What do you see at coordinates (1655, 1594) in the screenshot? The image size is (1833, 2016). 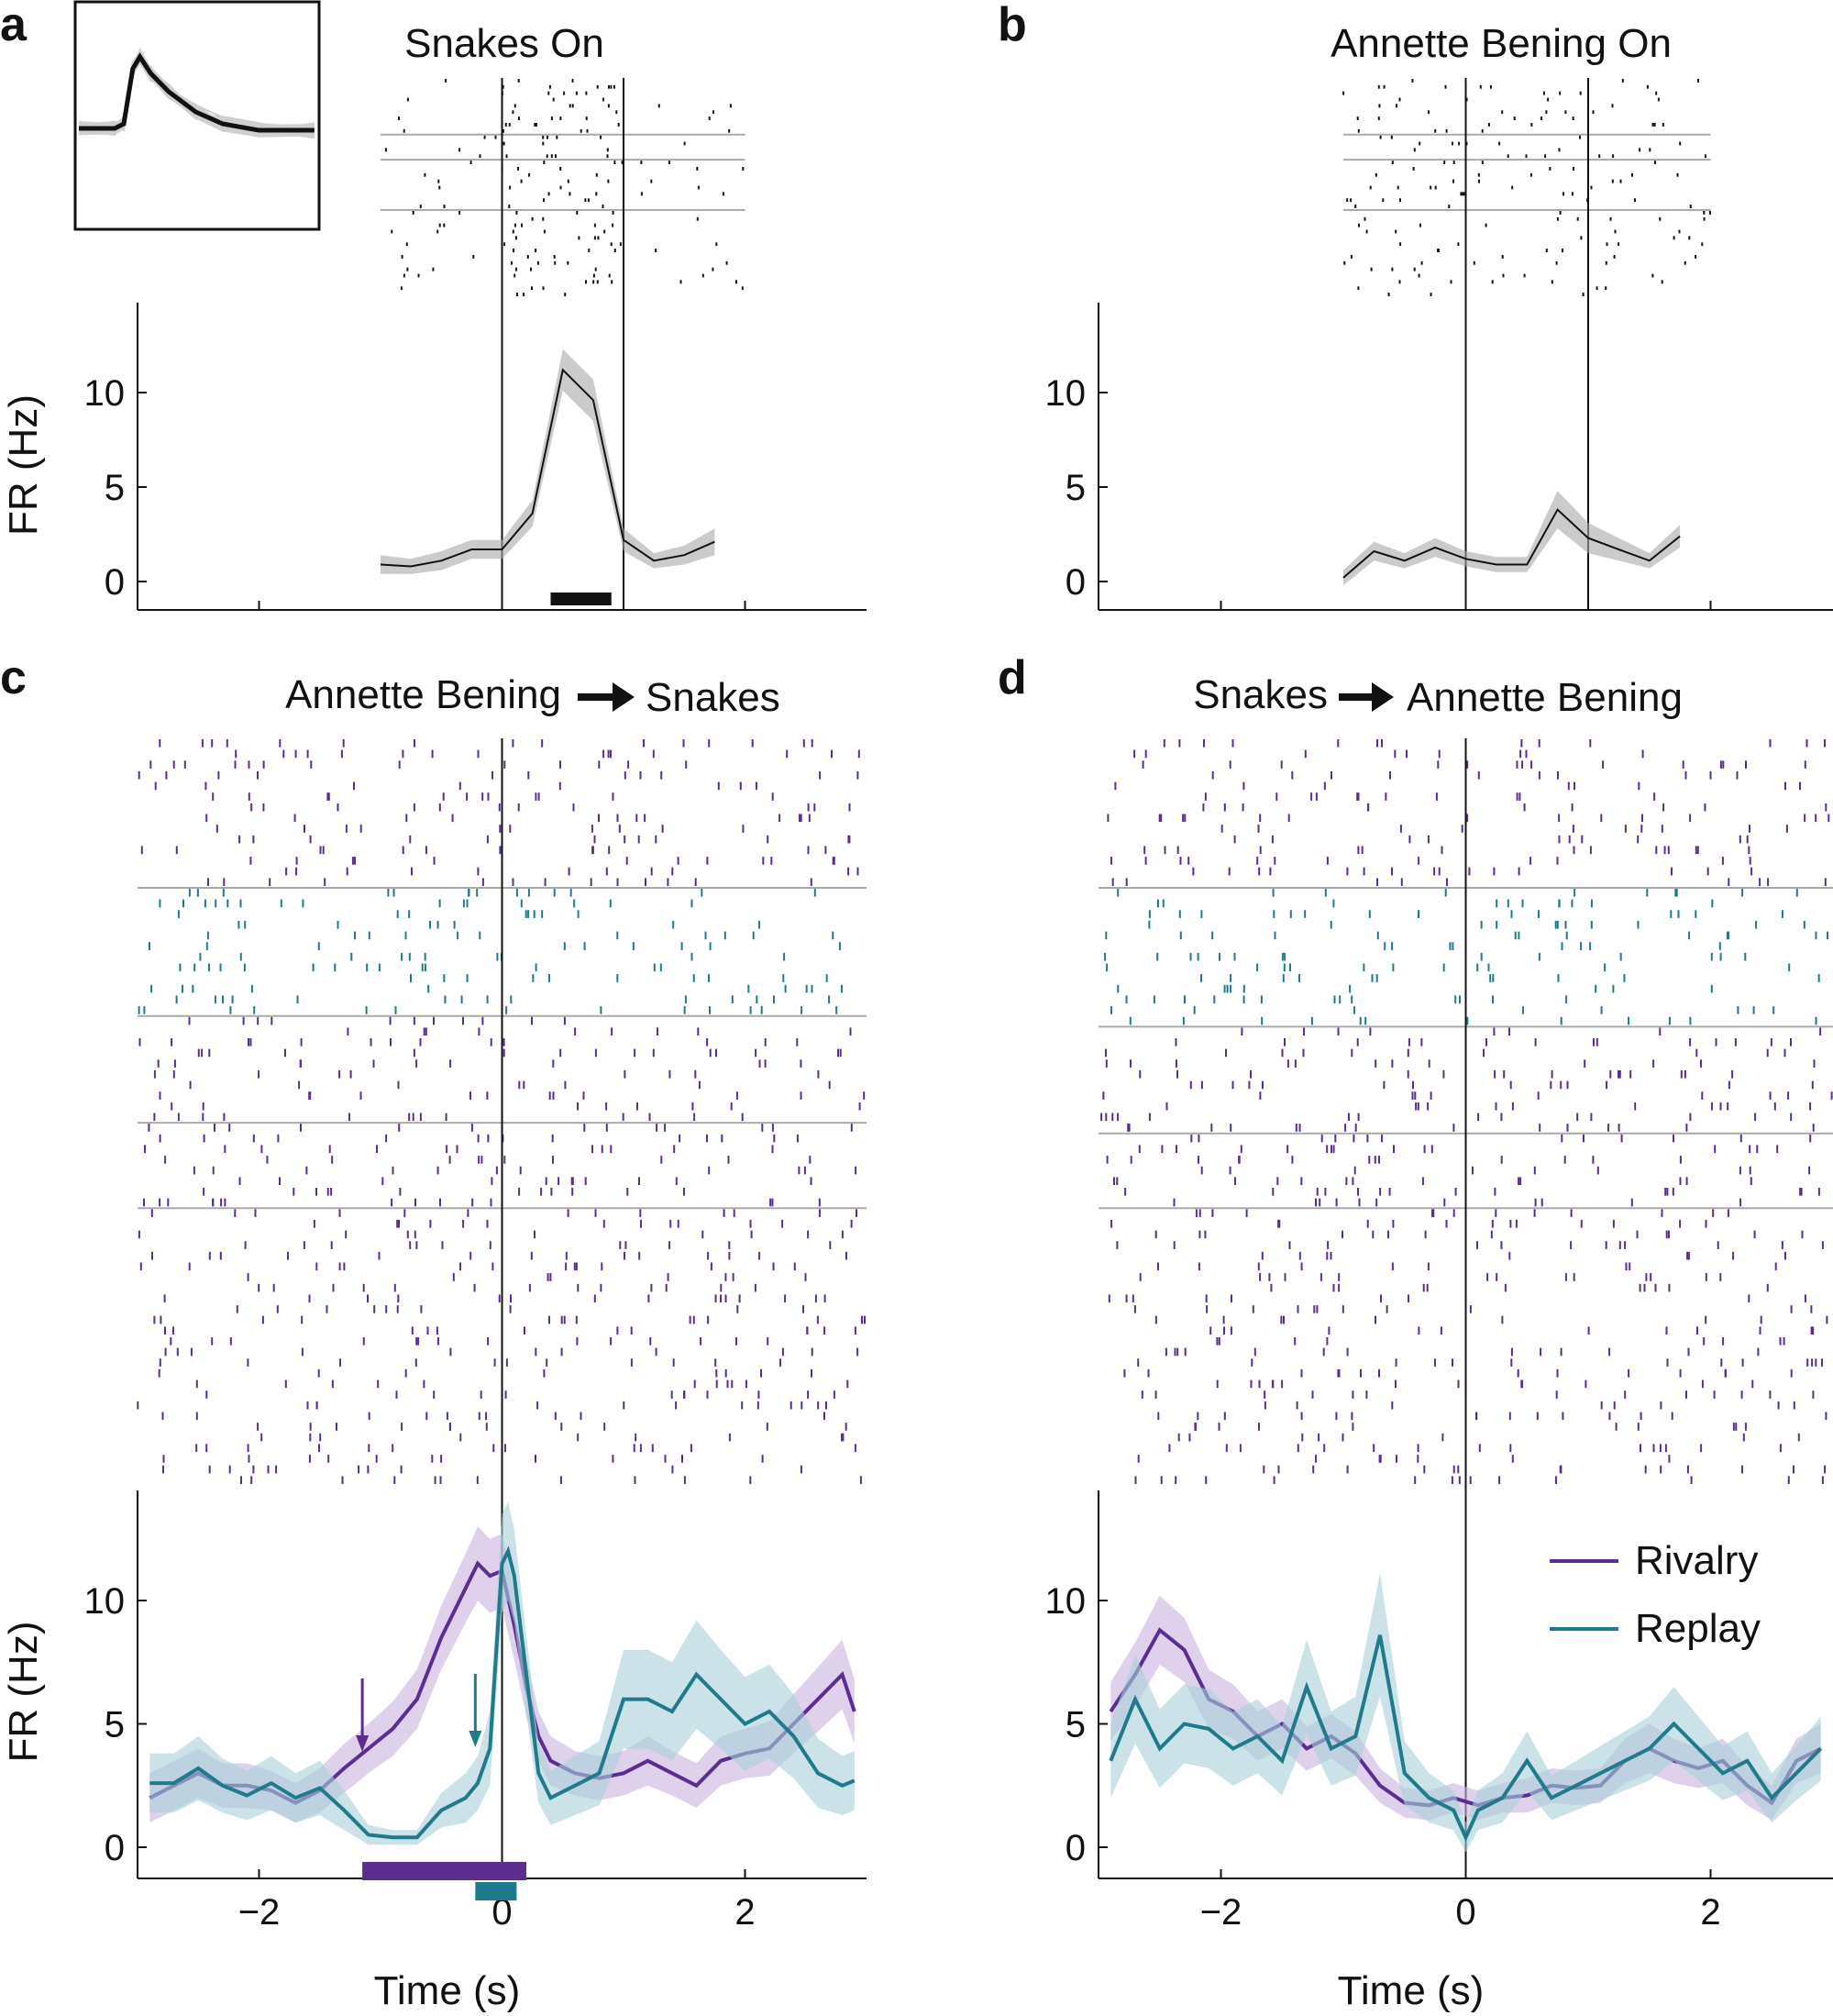 I see `legend: Rivalry Replay` at bounding box center [1655, 1594].